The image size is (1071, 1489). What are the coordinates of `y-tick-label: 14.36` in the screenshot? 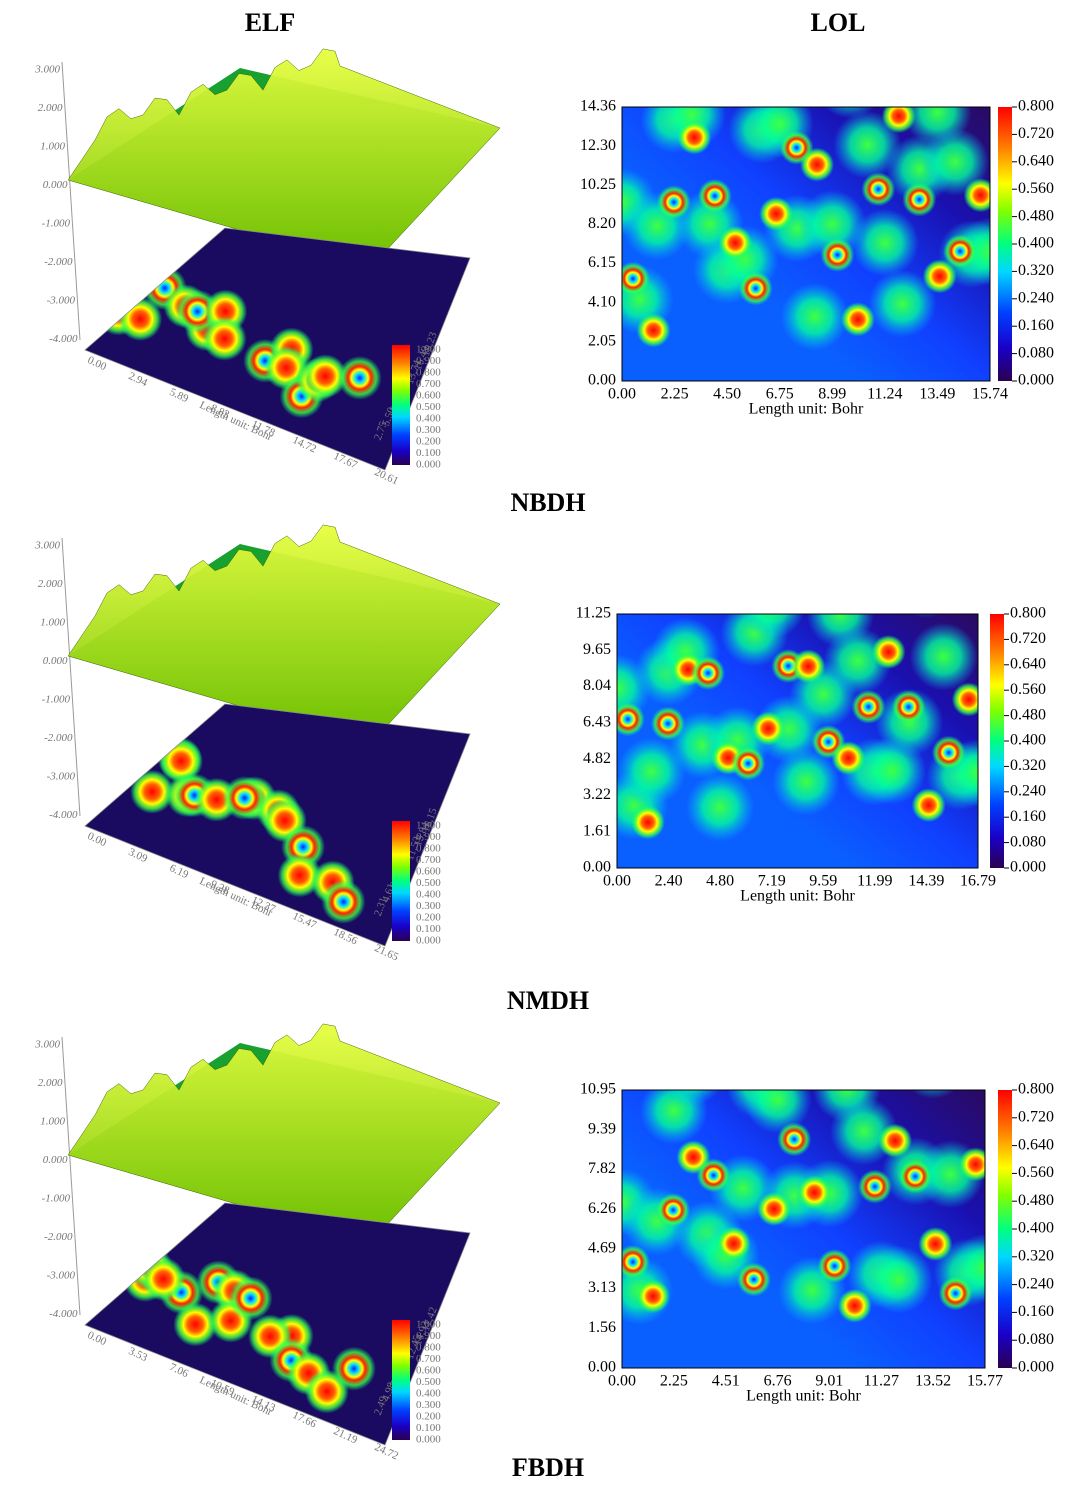 It's located at (598, 106).